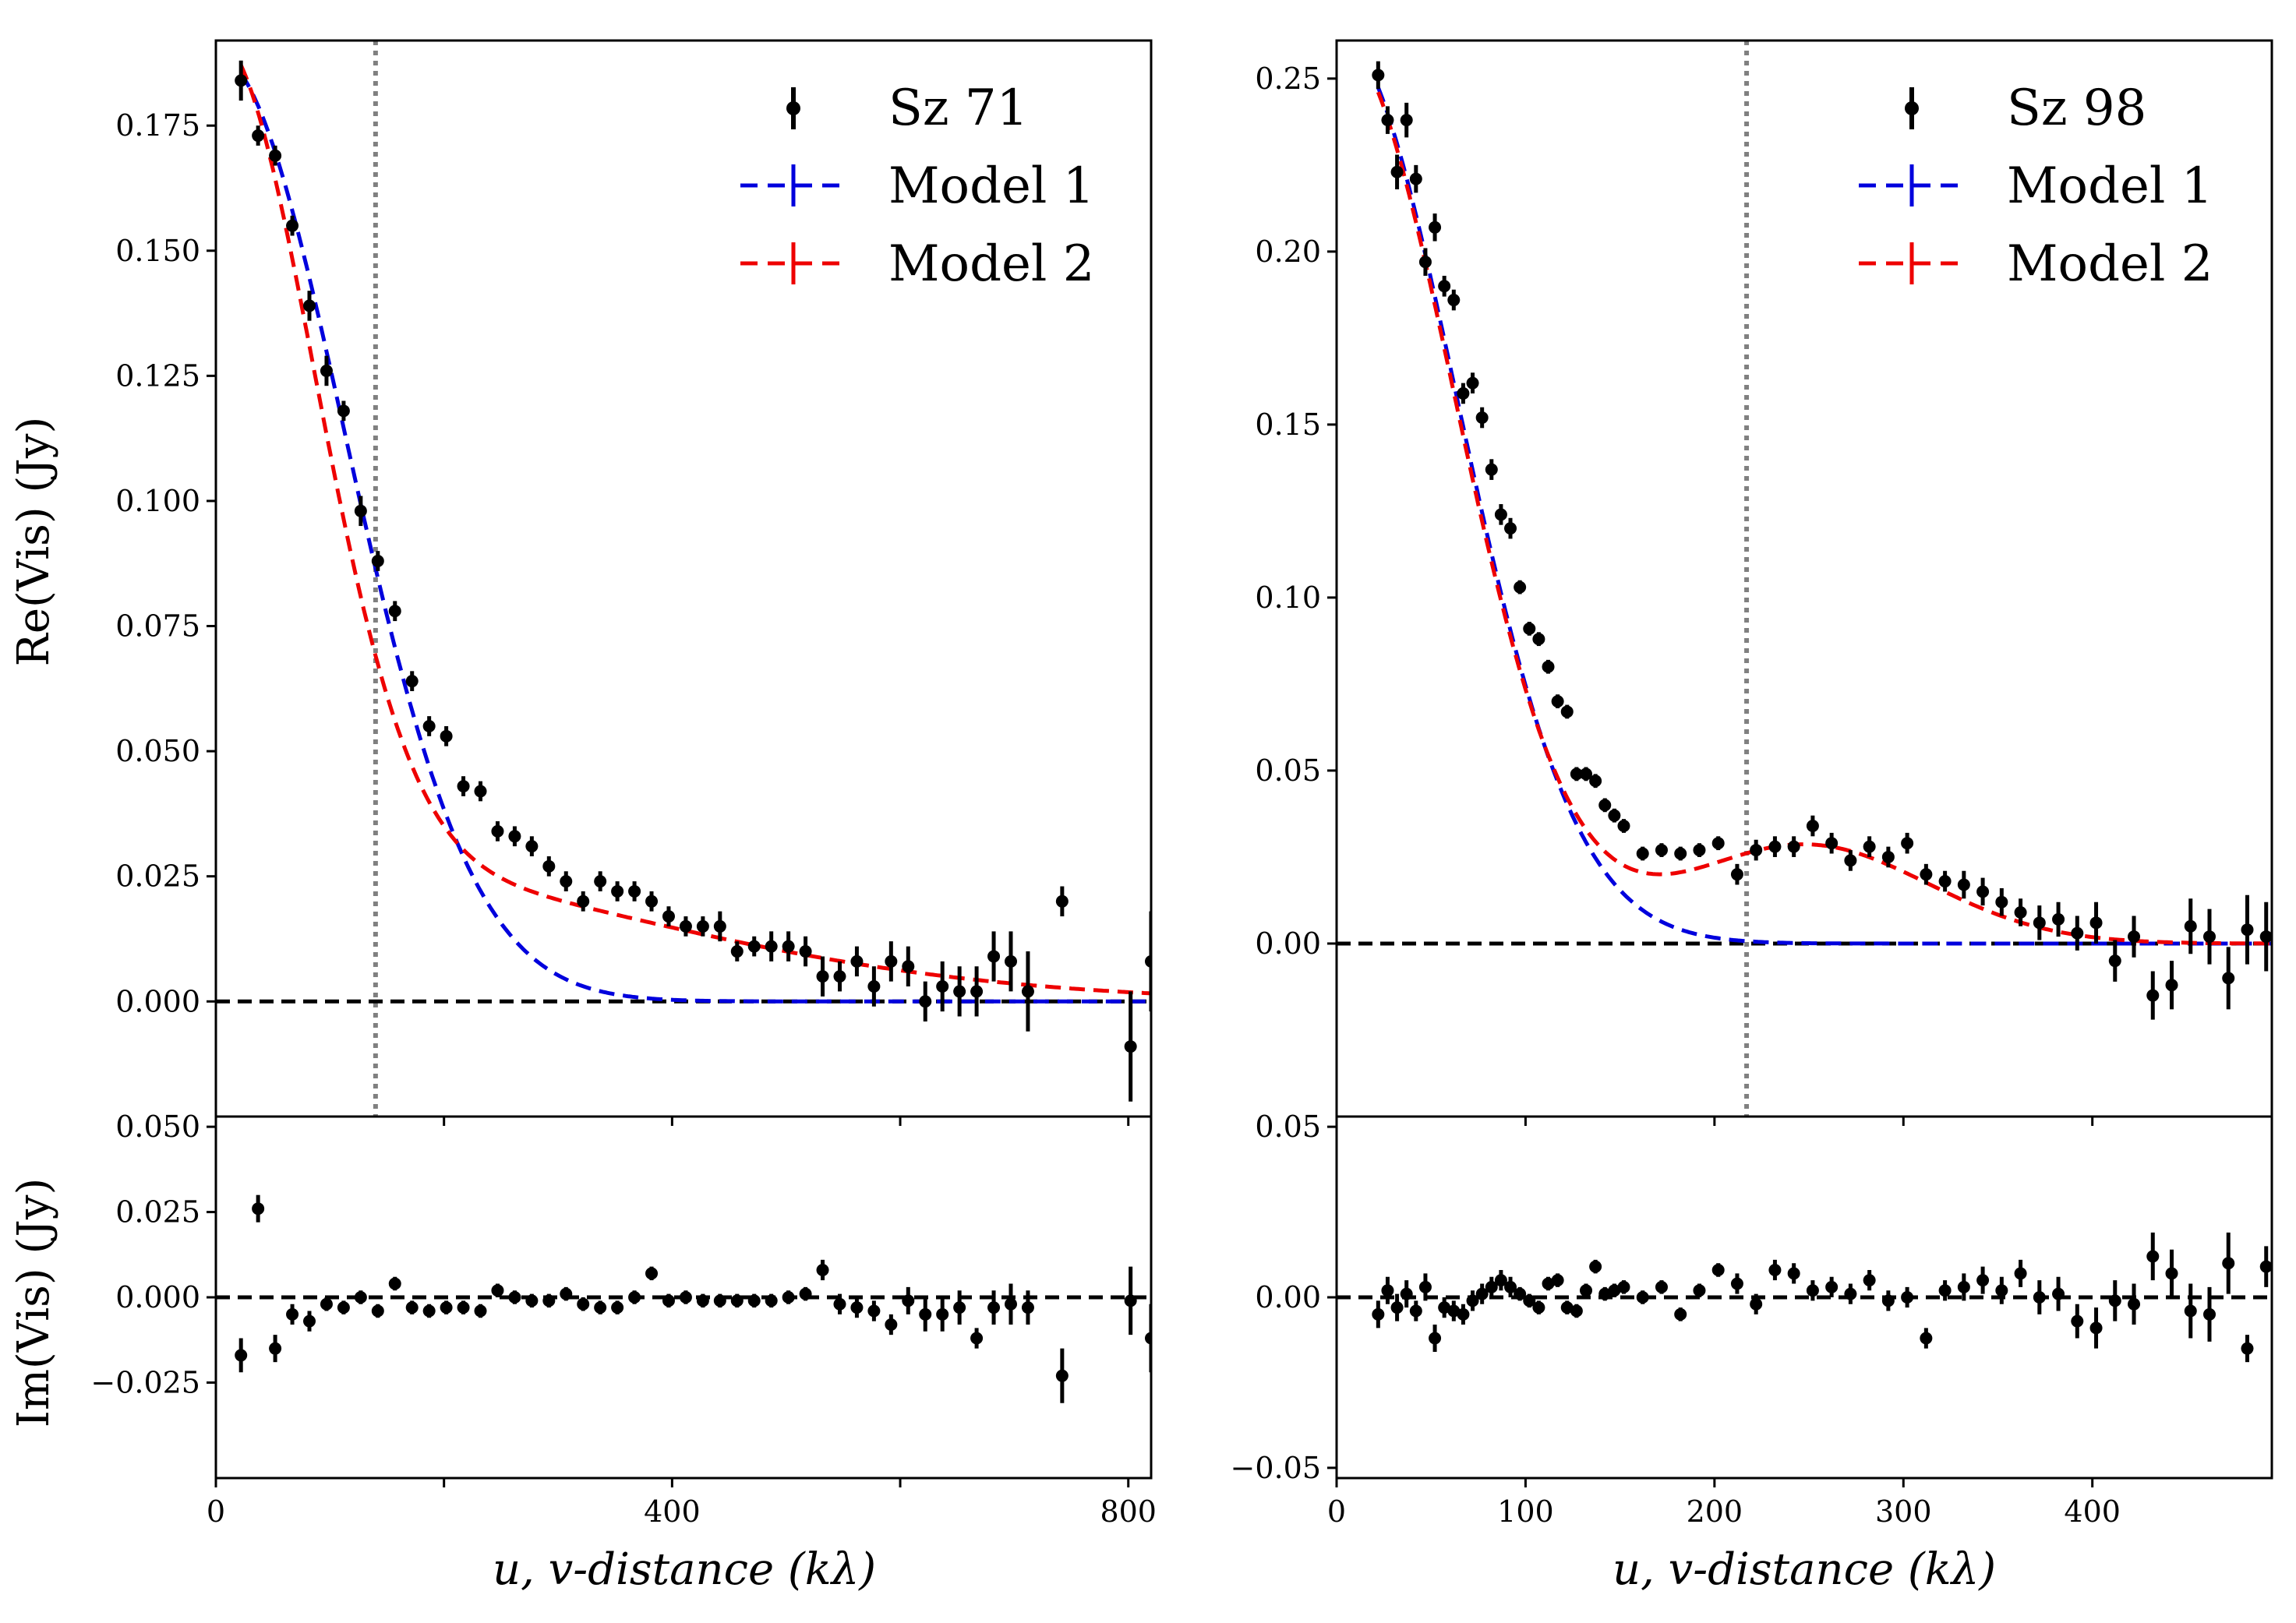 The width and height of the screenshot is (2296, 1623). I want to click on legend-label-sz98: Sz 98, so click(2077, 108).